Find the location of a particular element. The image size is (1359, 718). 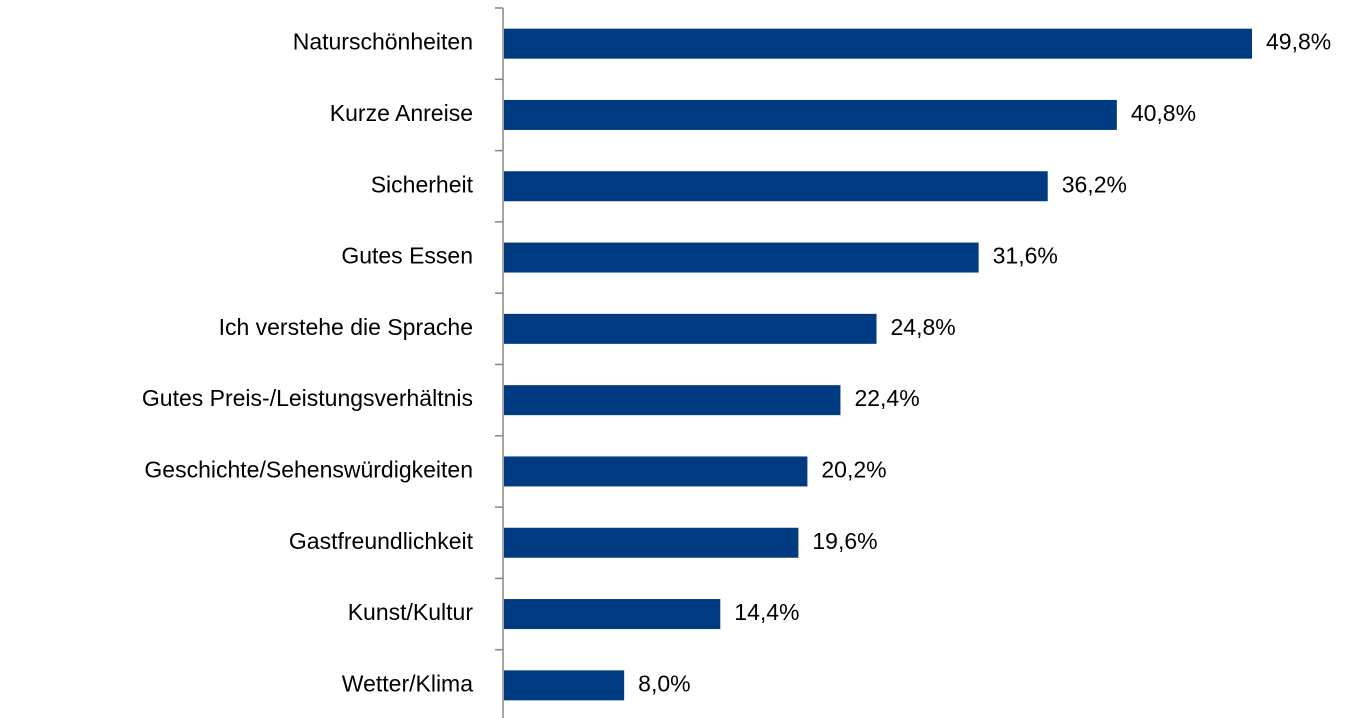

data-label: 40,8% is located at coordinates (1163, 113).